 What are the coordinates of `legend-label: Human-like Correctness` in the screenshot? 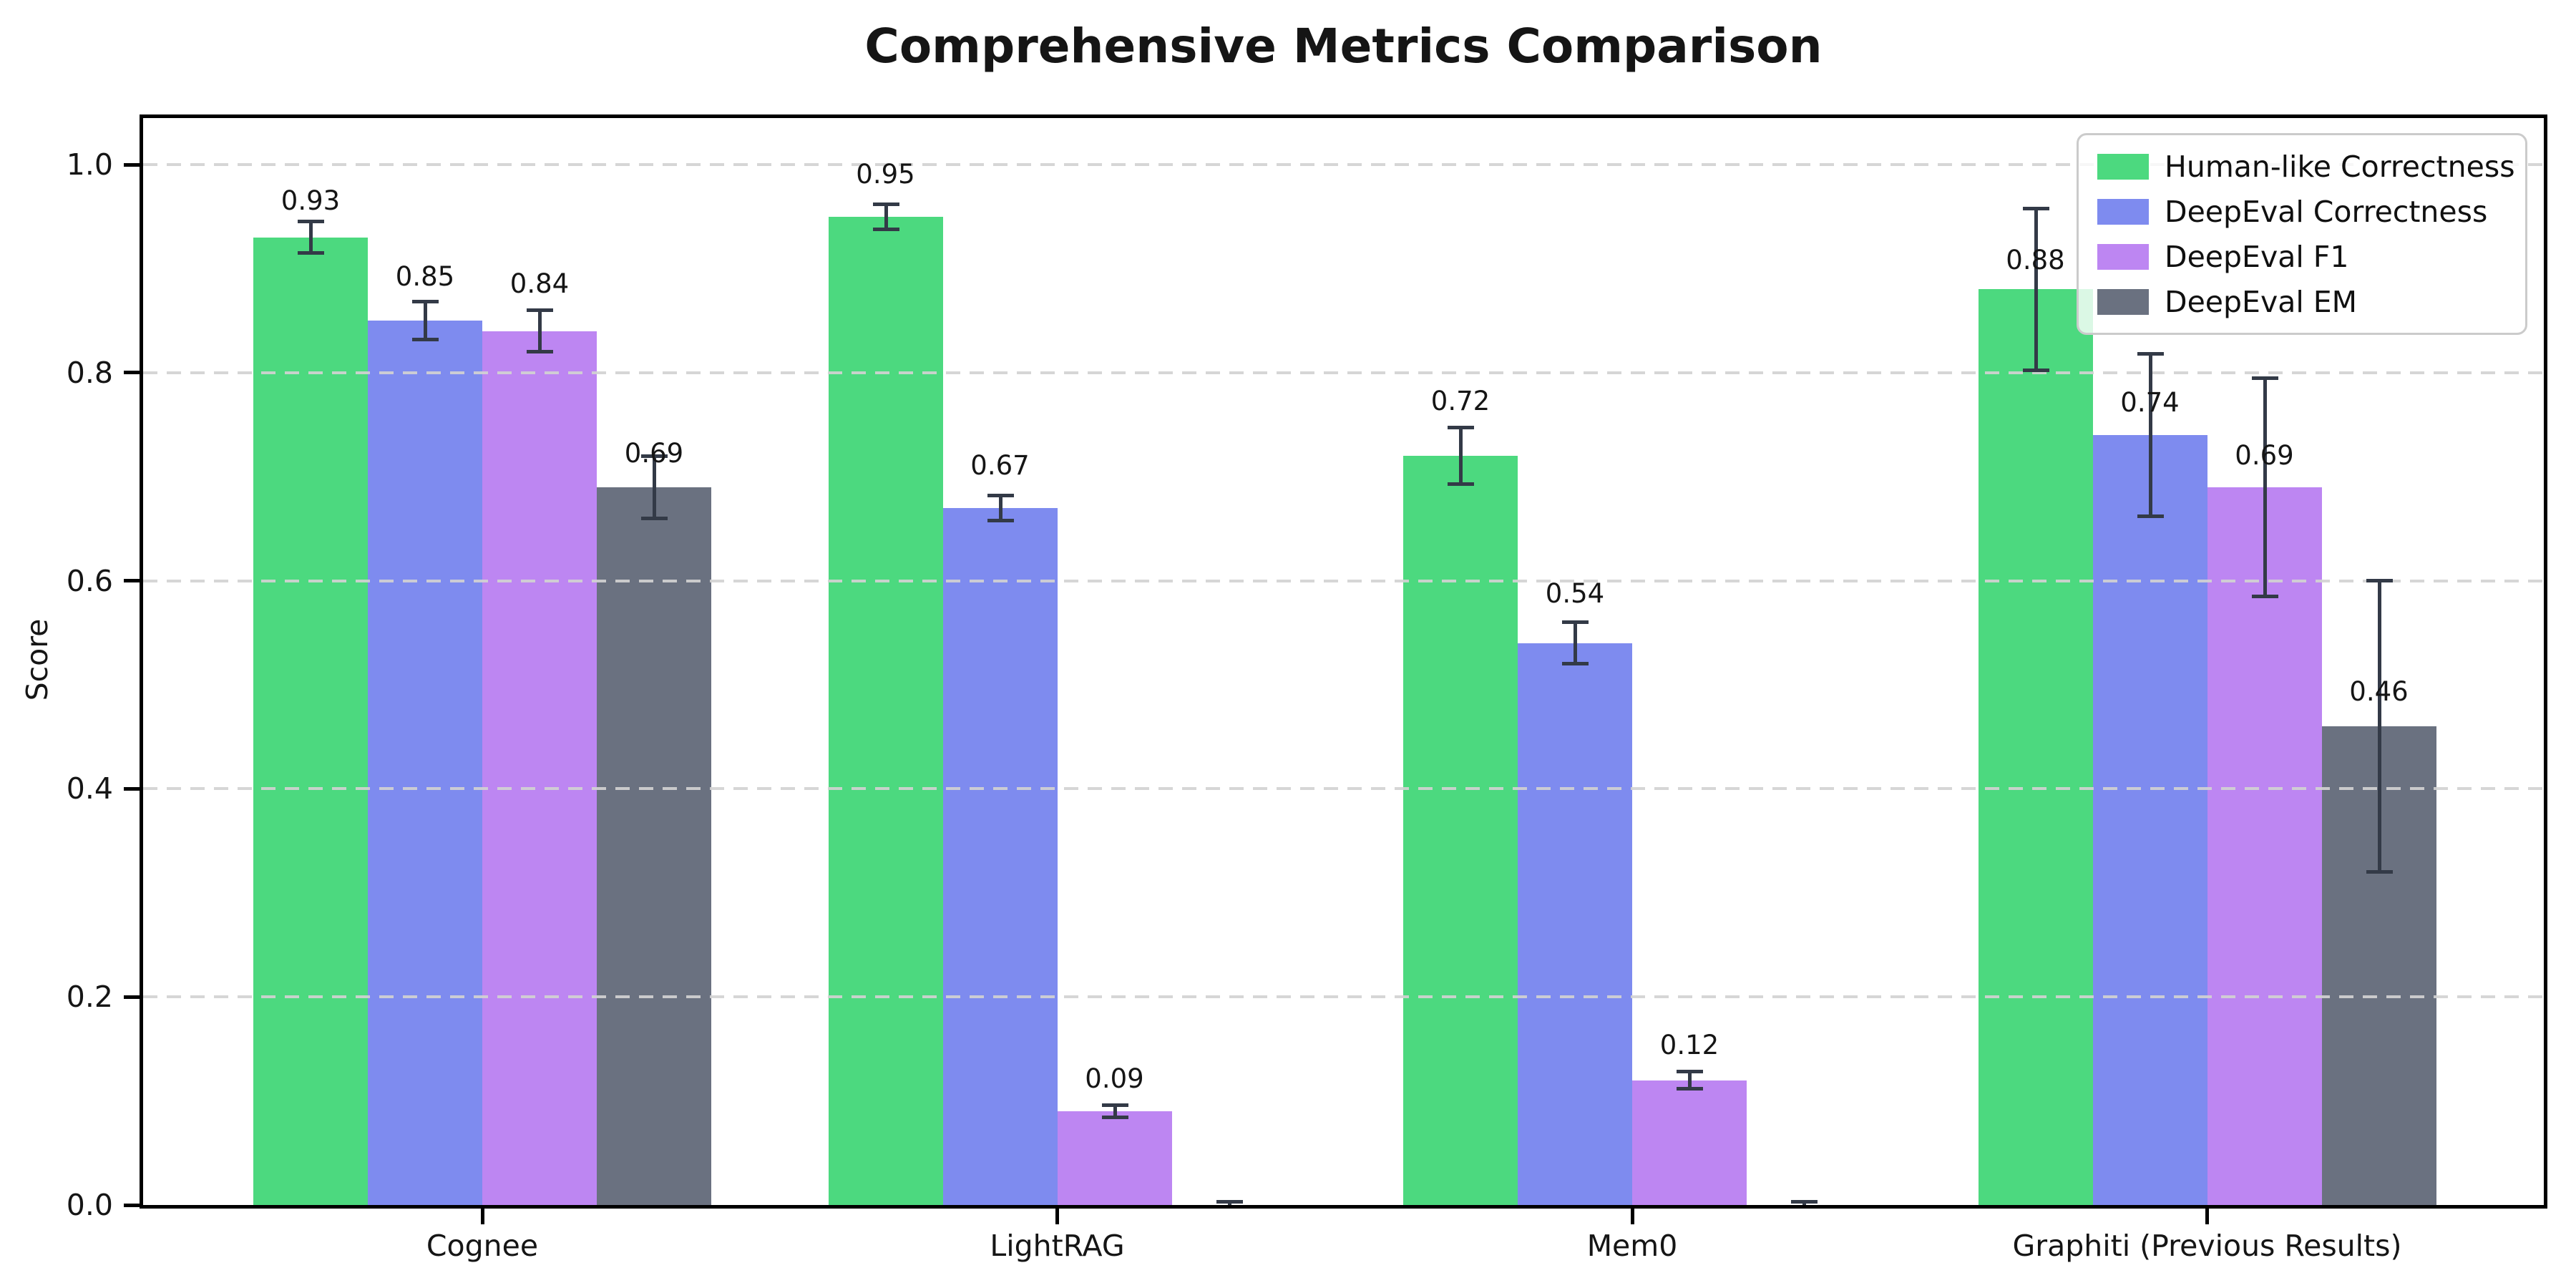 It's located at (2340, 166).